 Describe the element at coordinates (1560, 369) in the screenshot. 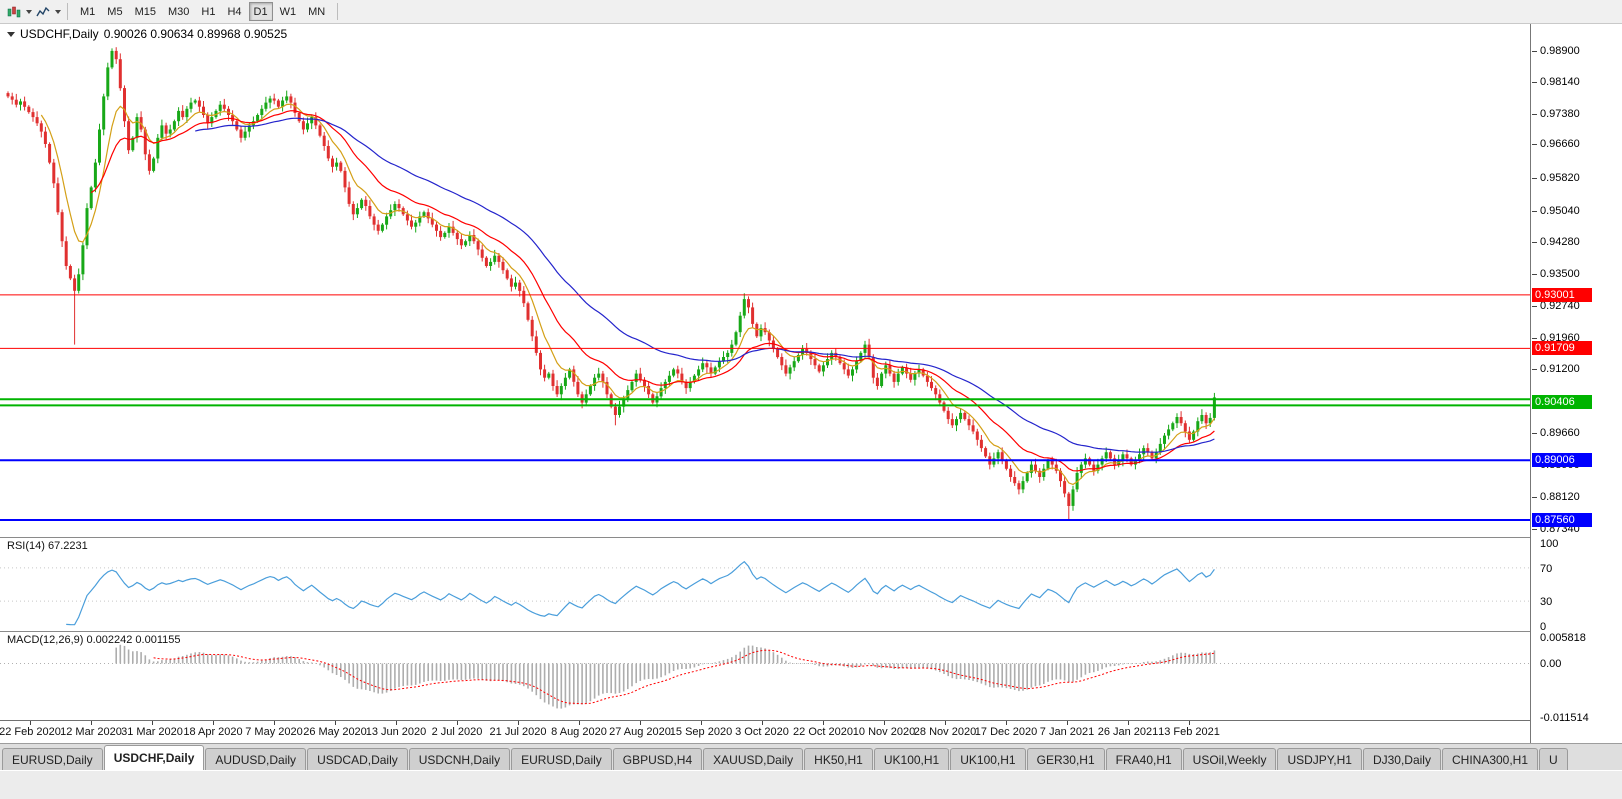

I see `price-tick-label: 0.91200` at that location.